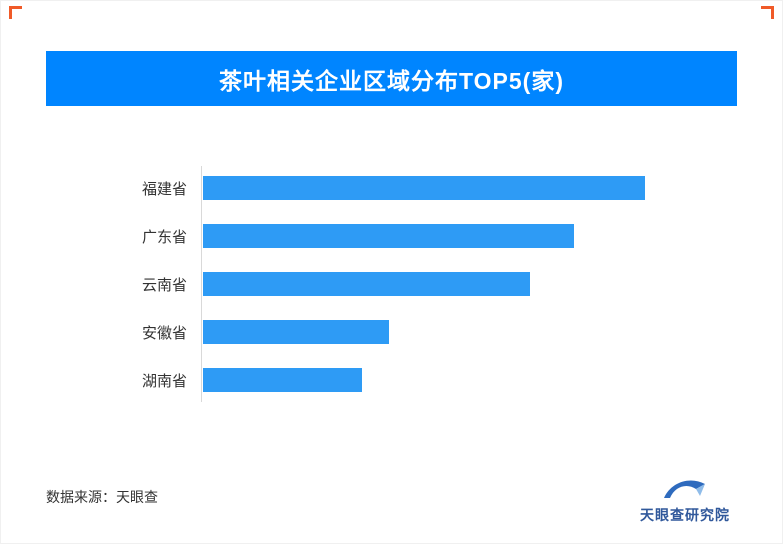 The height and width of the screenshot is (544, 783). I want to click on chart-row: 湖南省, so click(391, 380).